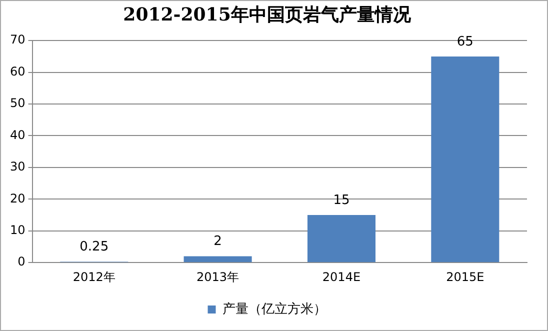 The width and height of the screenshot is (548, 331). Describe the element at coordinates (18, 103) in the screenshot. I see `y-tick-label: 50` at that location.